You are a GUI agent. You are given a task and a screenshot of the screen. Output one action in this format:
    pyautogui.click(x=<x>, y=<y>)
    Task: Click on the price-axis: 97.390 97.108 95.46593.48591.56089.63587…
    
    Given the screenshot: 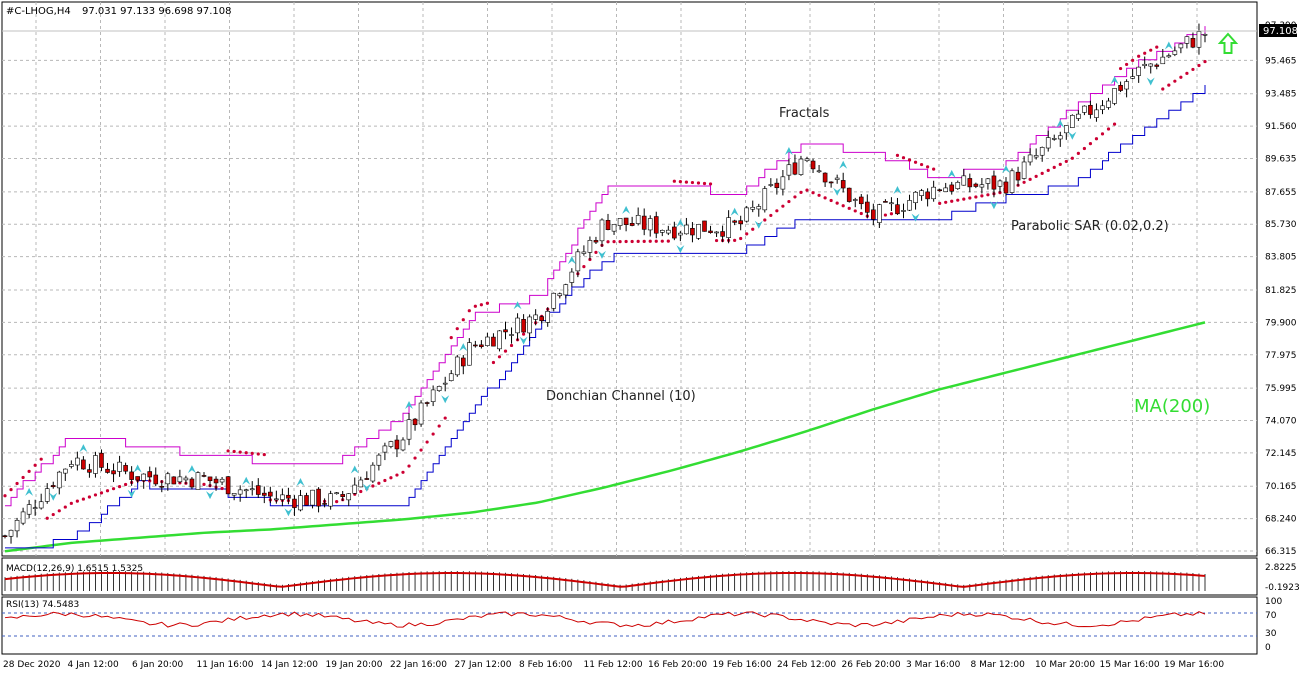 What is the action you would take?
    pyautogui.click(x=1278, y=289)
    